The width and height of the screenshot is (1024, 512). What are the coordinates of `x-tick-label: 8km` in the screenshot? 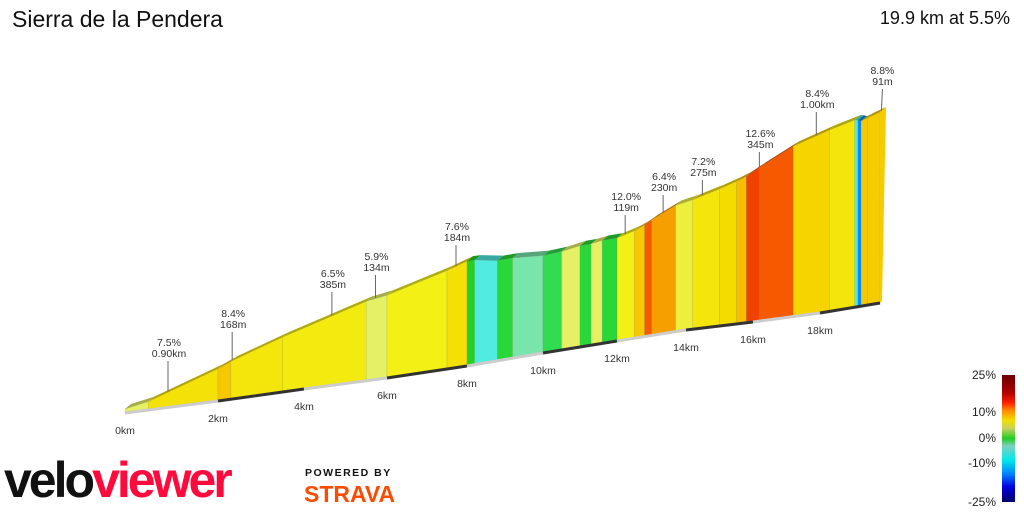 It's located at (467, 384).